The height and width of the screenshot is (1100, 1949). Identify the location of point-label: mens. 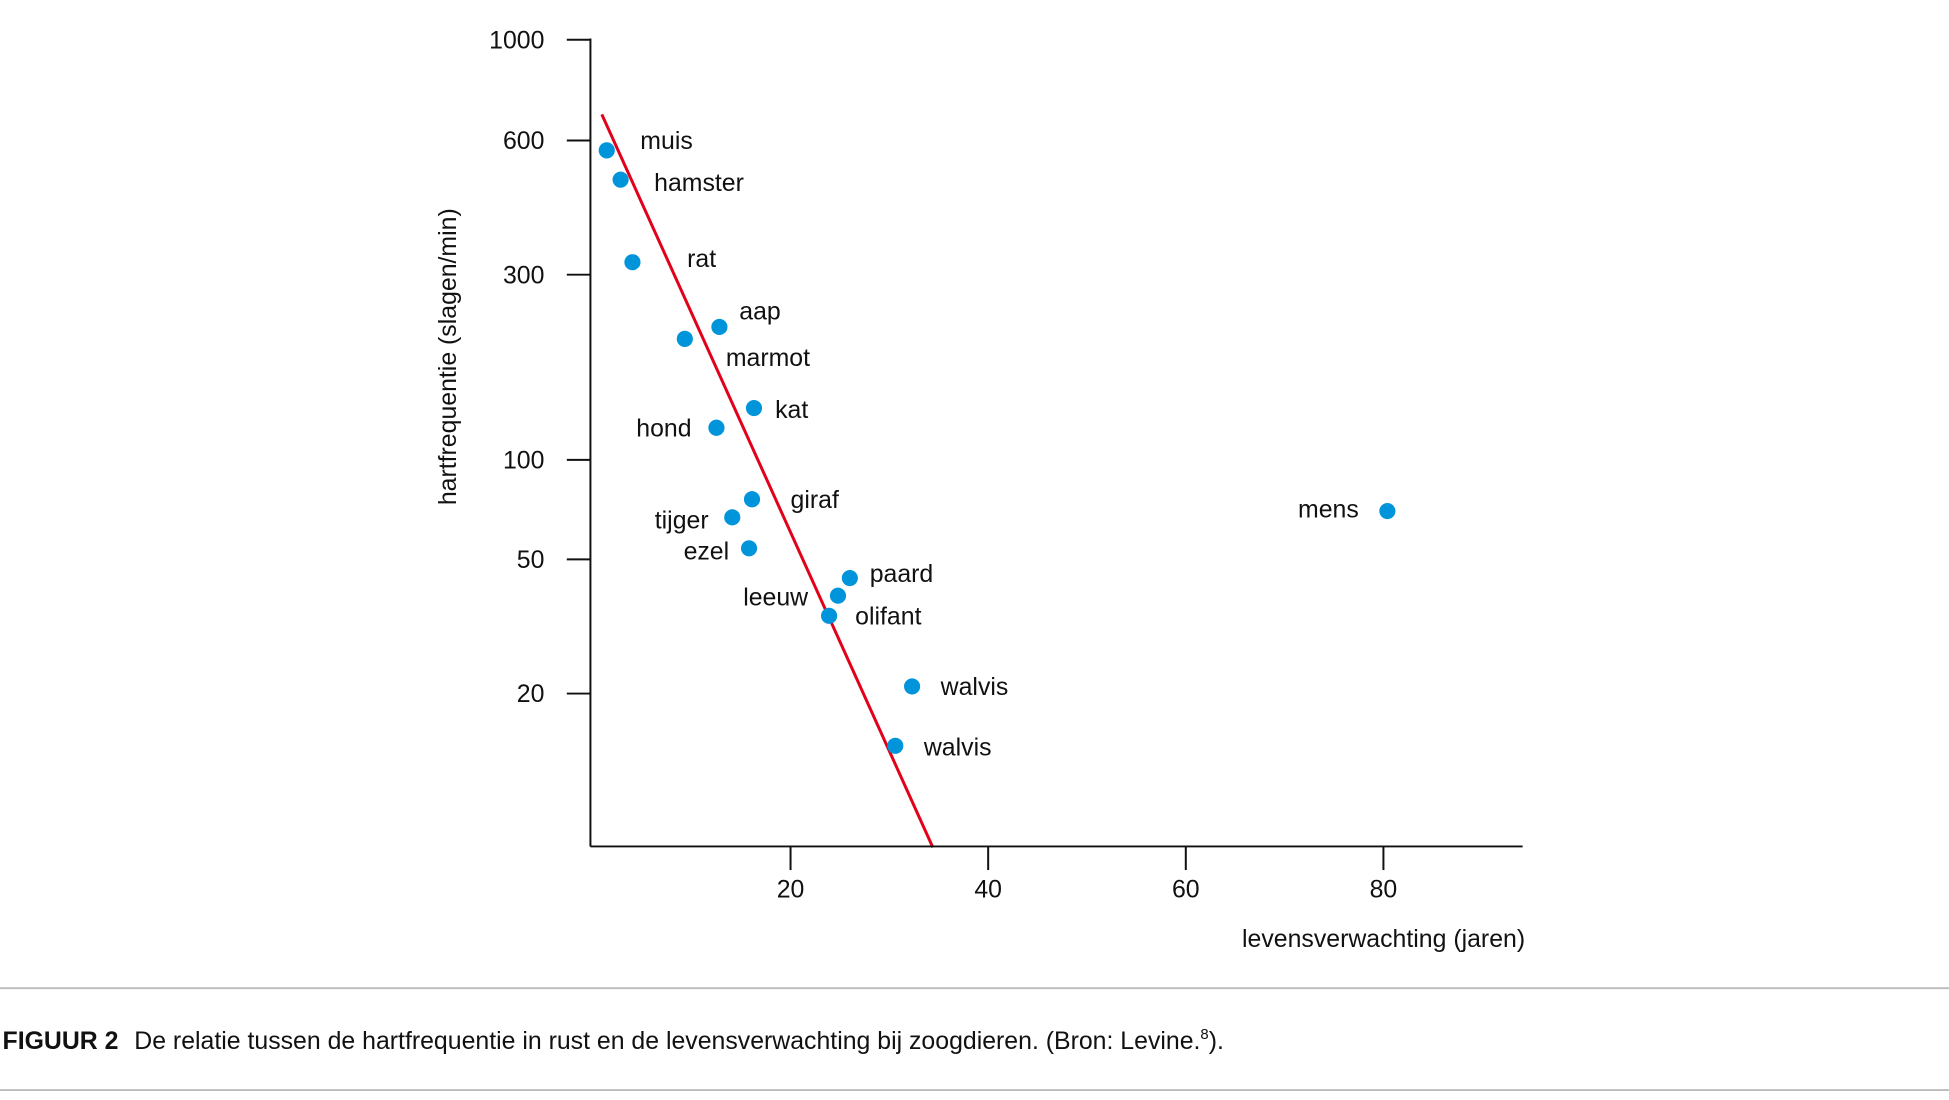
(1328, 509).